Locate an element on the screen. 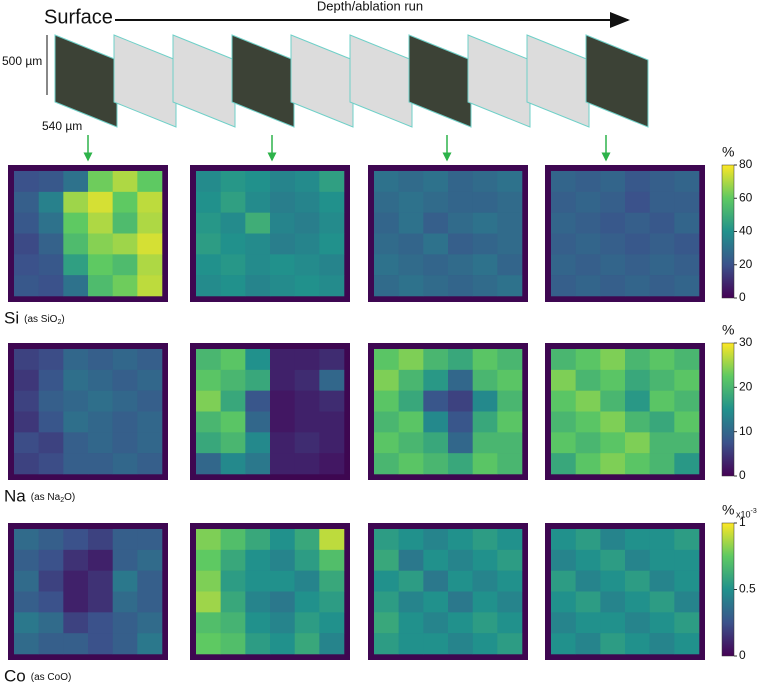 This screenshot has width=765, height=684. colorbar-tick-label: 0 is located at coordinates (742, 475).